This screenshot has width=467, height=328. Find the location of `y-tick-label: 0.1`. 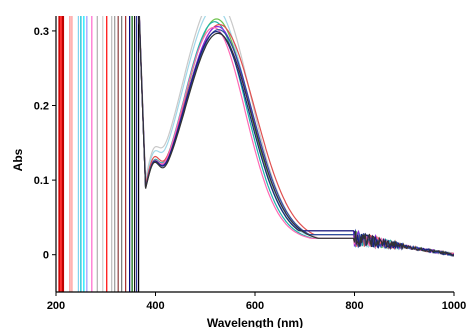

y-tick-label: 0.1 is located at coordinates (41, 181).